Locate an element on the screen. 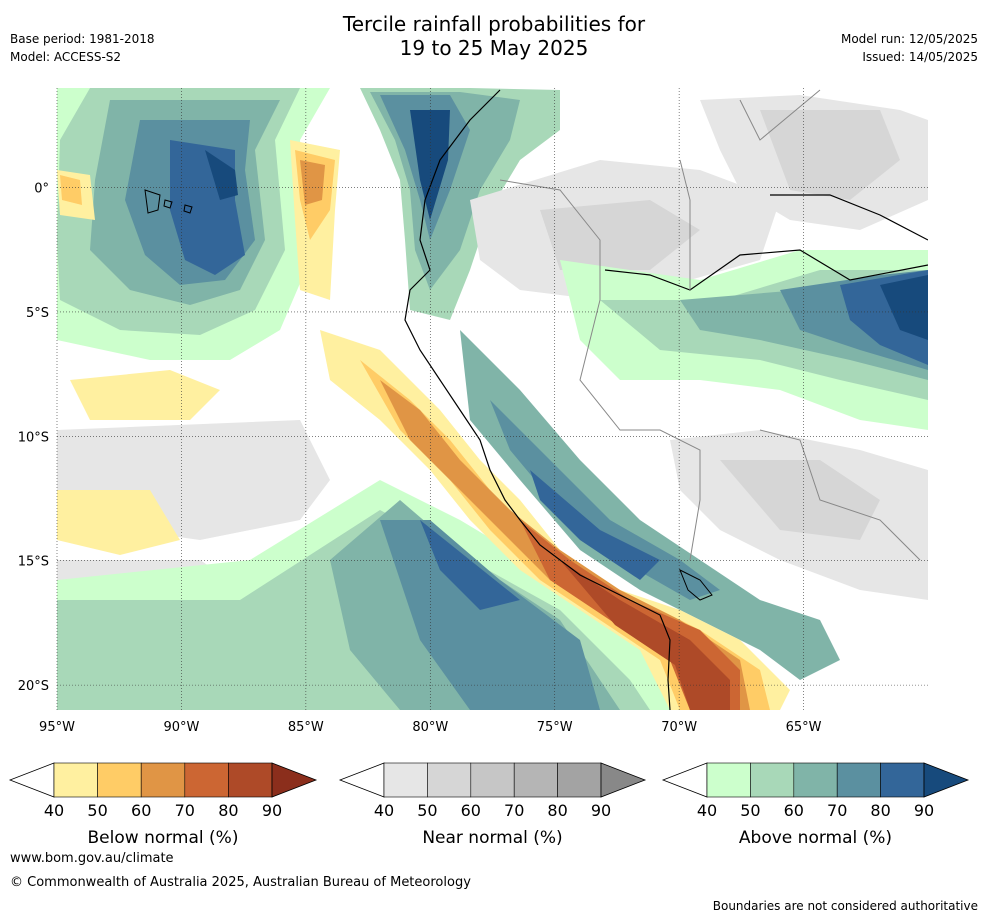 Image resolution: width=988 pixels, height=919 pixels. colorbar-label: Near normal (%) is located at coordinates (492, 838).